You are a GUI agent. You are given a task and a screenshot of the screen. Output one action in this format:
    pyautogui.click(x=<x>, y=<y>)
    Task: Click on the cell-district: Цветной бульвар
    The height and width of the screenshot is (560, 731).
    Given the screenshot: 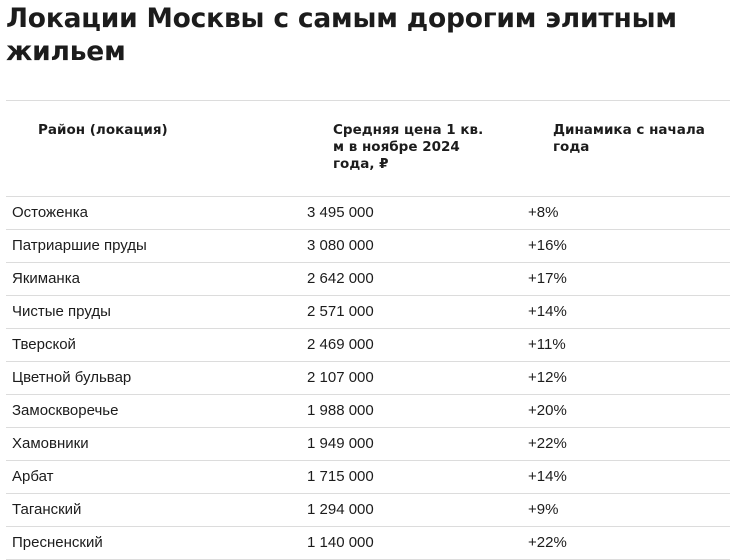 What is the action you would take?
    pyautogui.click(x=72, y=377)
    